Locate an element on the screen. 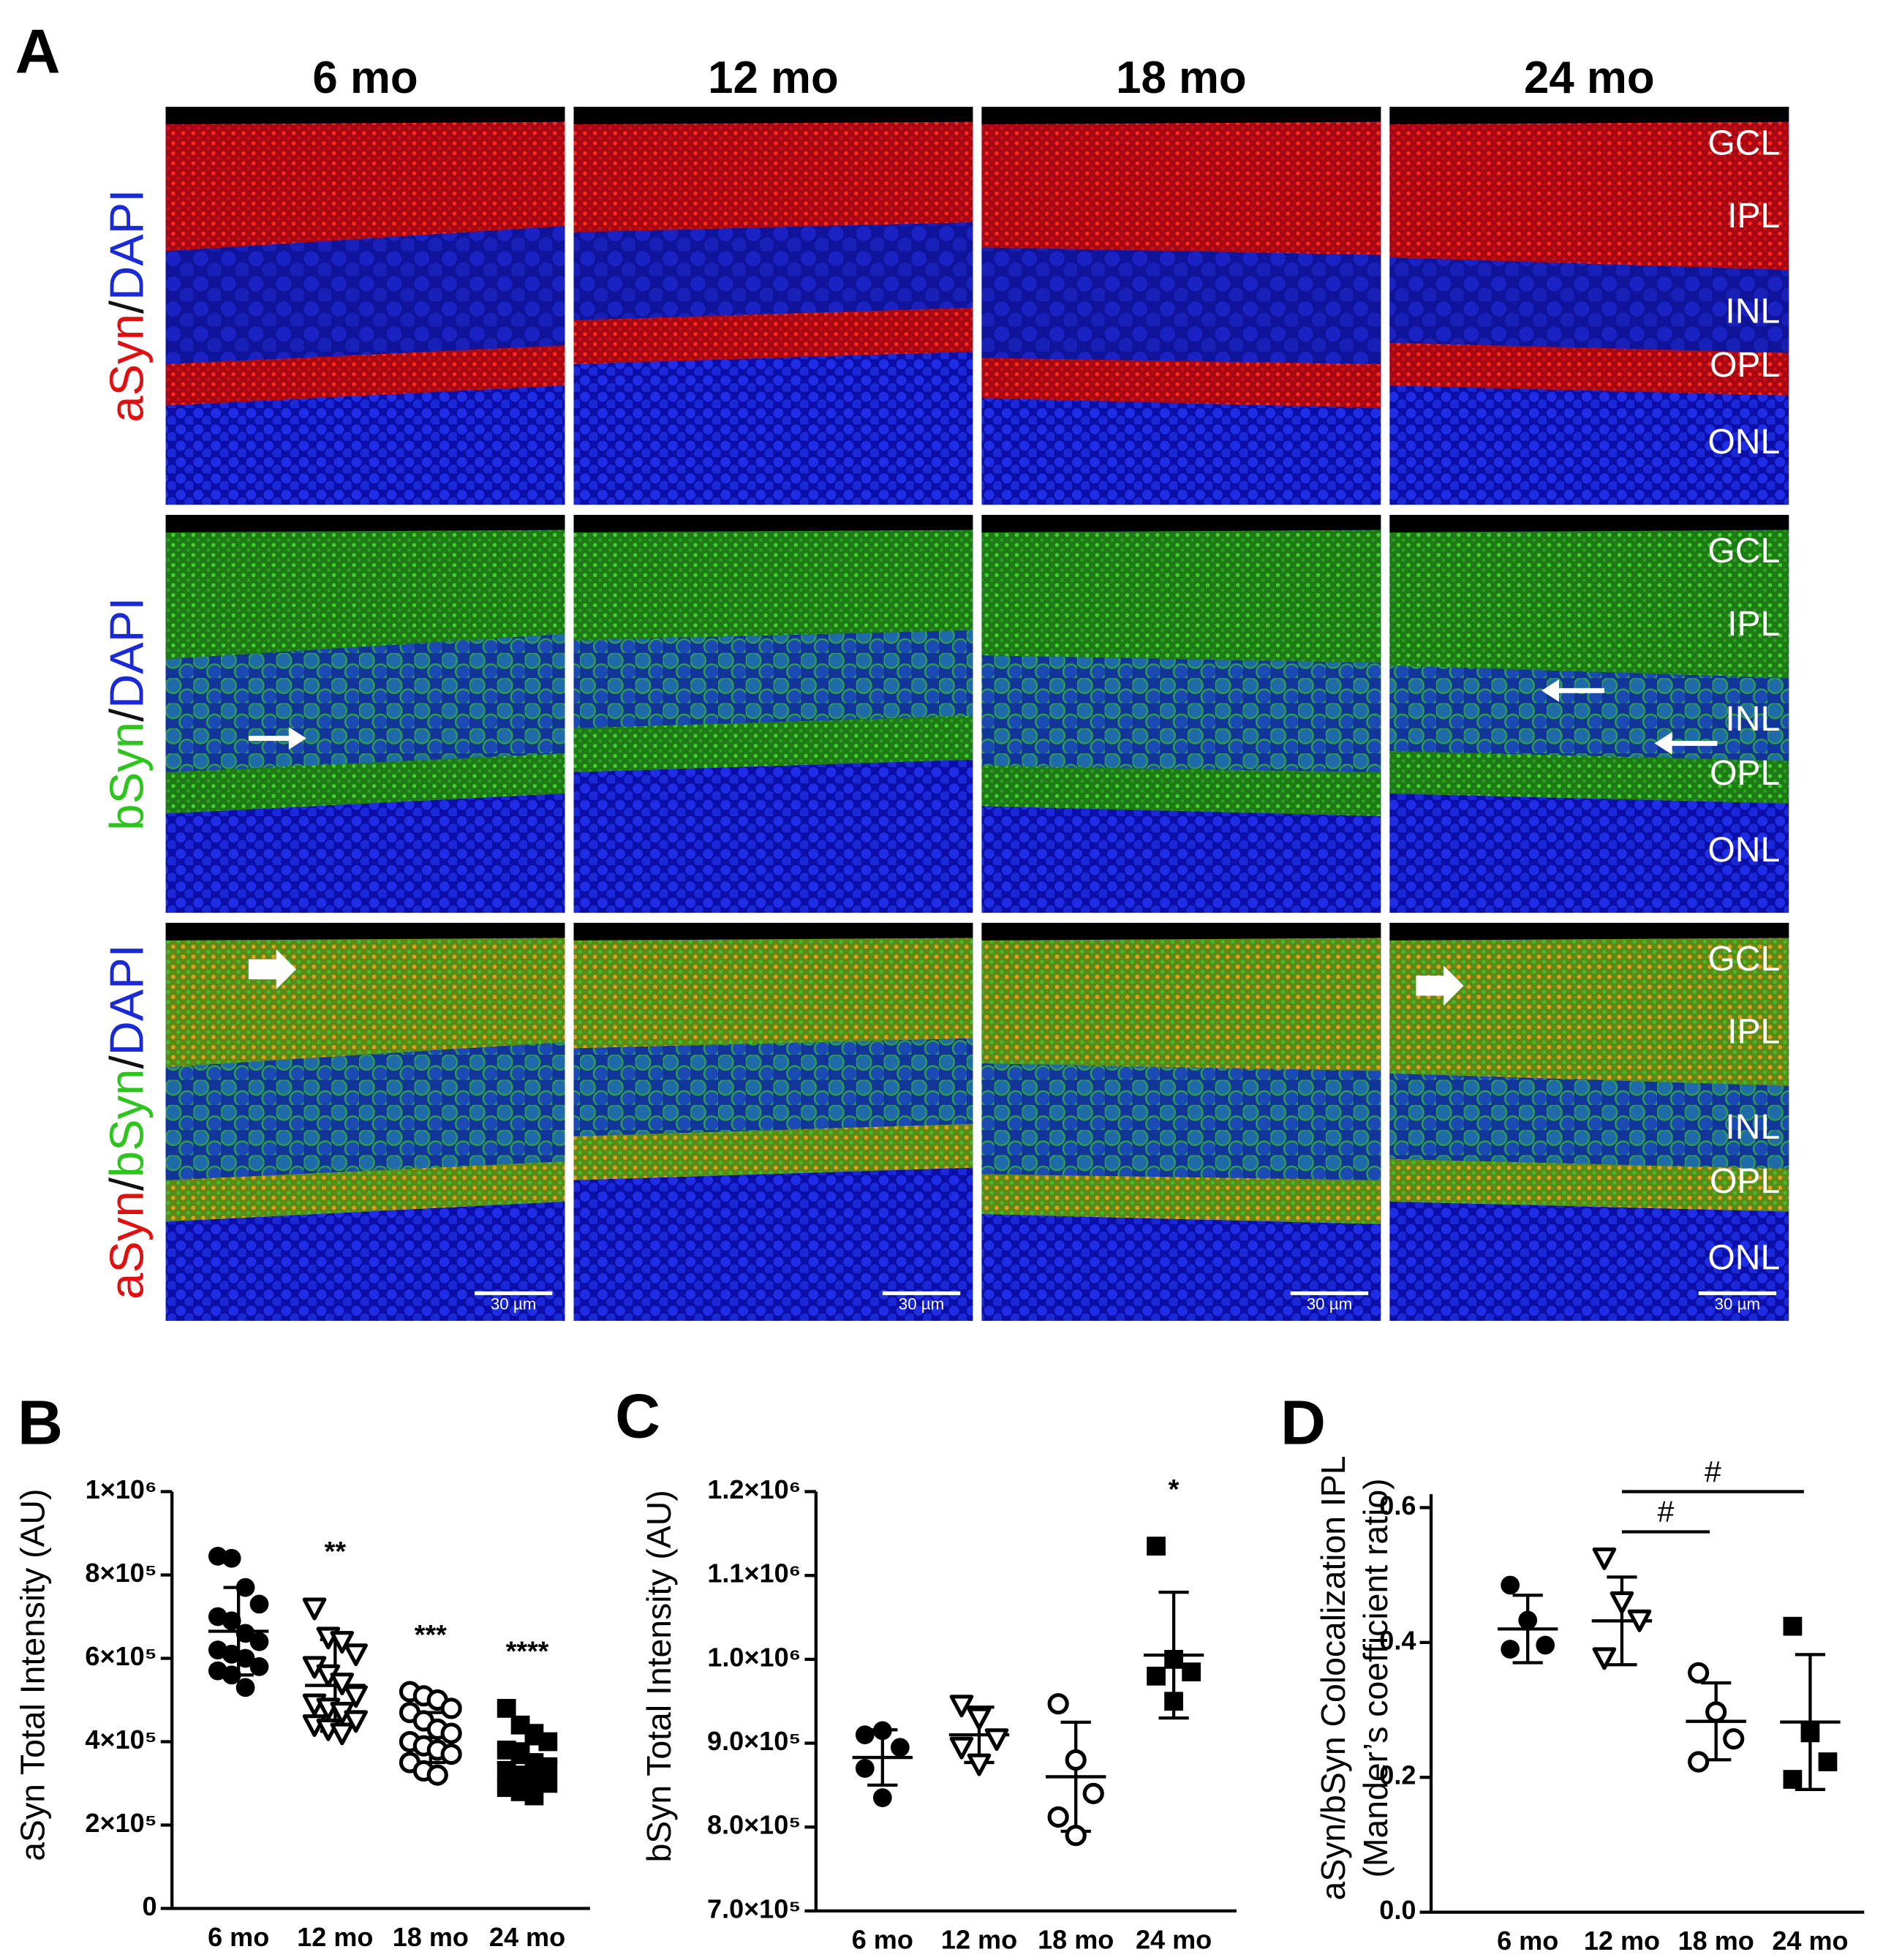 The image size is (1883, 1960). row-label: aSyn/bSyn/DAPI is located at coordinates (127, 1122).